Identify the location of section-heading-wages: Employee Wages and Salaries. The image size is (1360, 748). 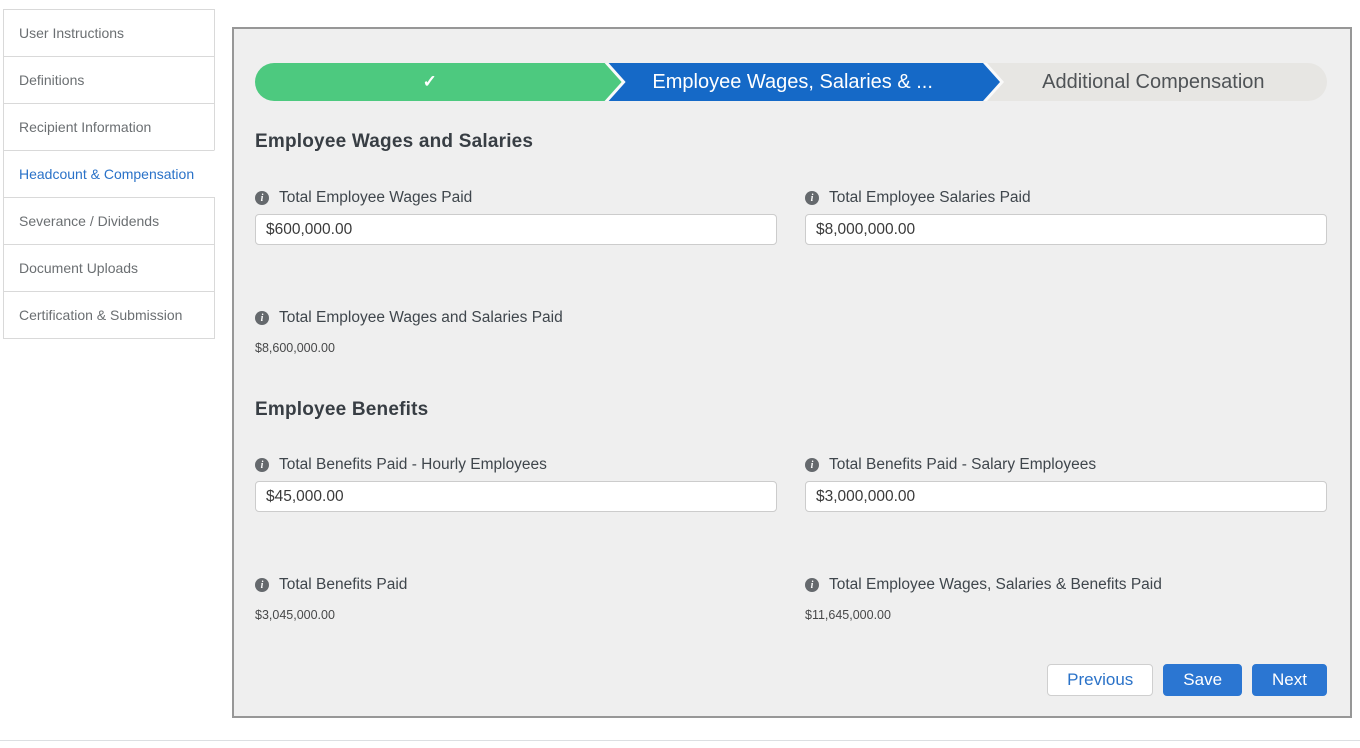
(394, 141).